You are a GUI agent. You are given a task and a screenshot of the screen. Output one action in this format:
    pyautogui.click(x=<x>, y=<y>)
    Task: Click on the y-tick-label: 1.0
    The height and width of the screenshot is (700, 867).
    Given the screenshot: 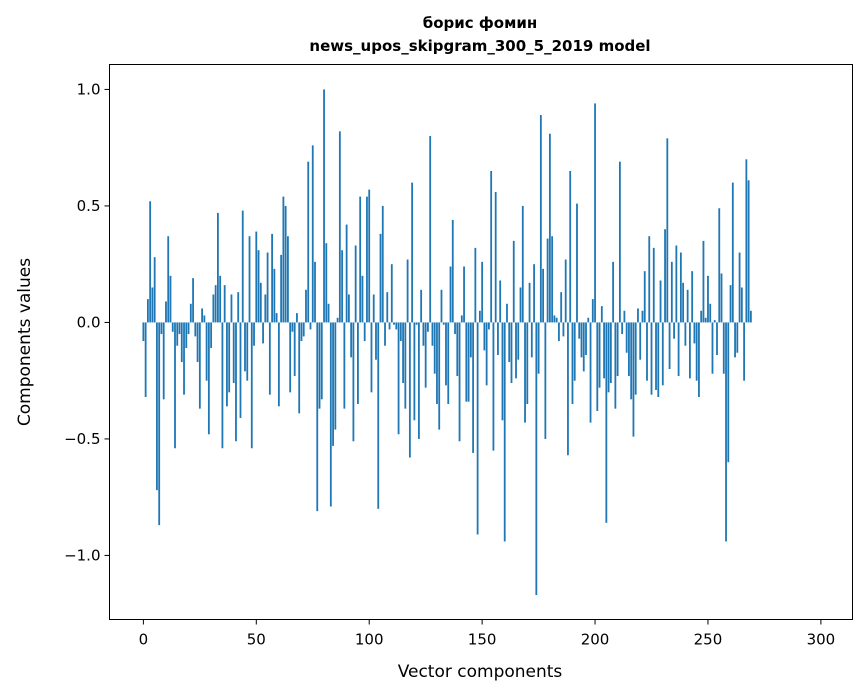 What is the action you would take?
    pyautogui.click(x=89, y=89)
    